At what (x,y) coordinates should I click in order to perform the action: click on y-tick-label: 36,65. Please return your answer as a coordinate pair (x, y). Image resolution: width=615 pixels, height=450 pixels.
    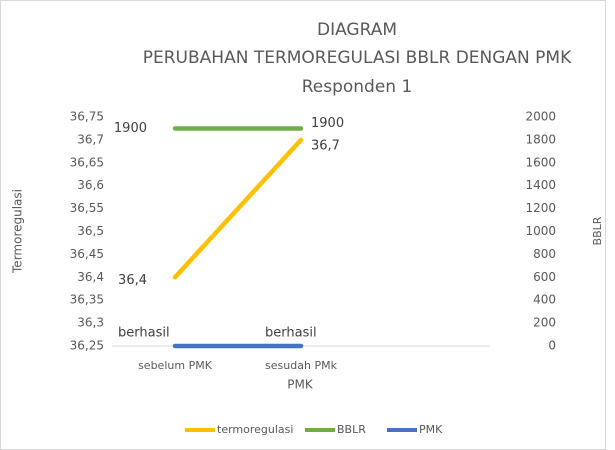
    Looking at the image, I should click on (87, 162).